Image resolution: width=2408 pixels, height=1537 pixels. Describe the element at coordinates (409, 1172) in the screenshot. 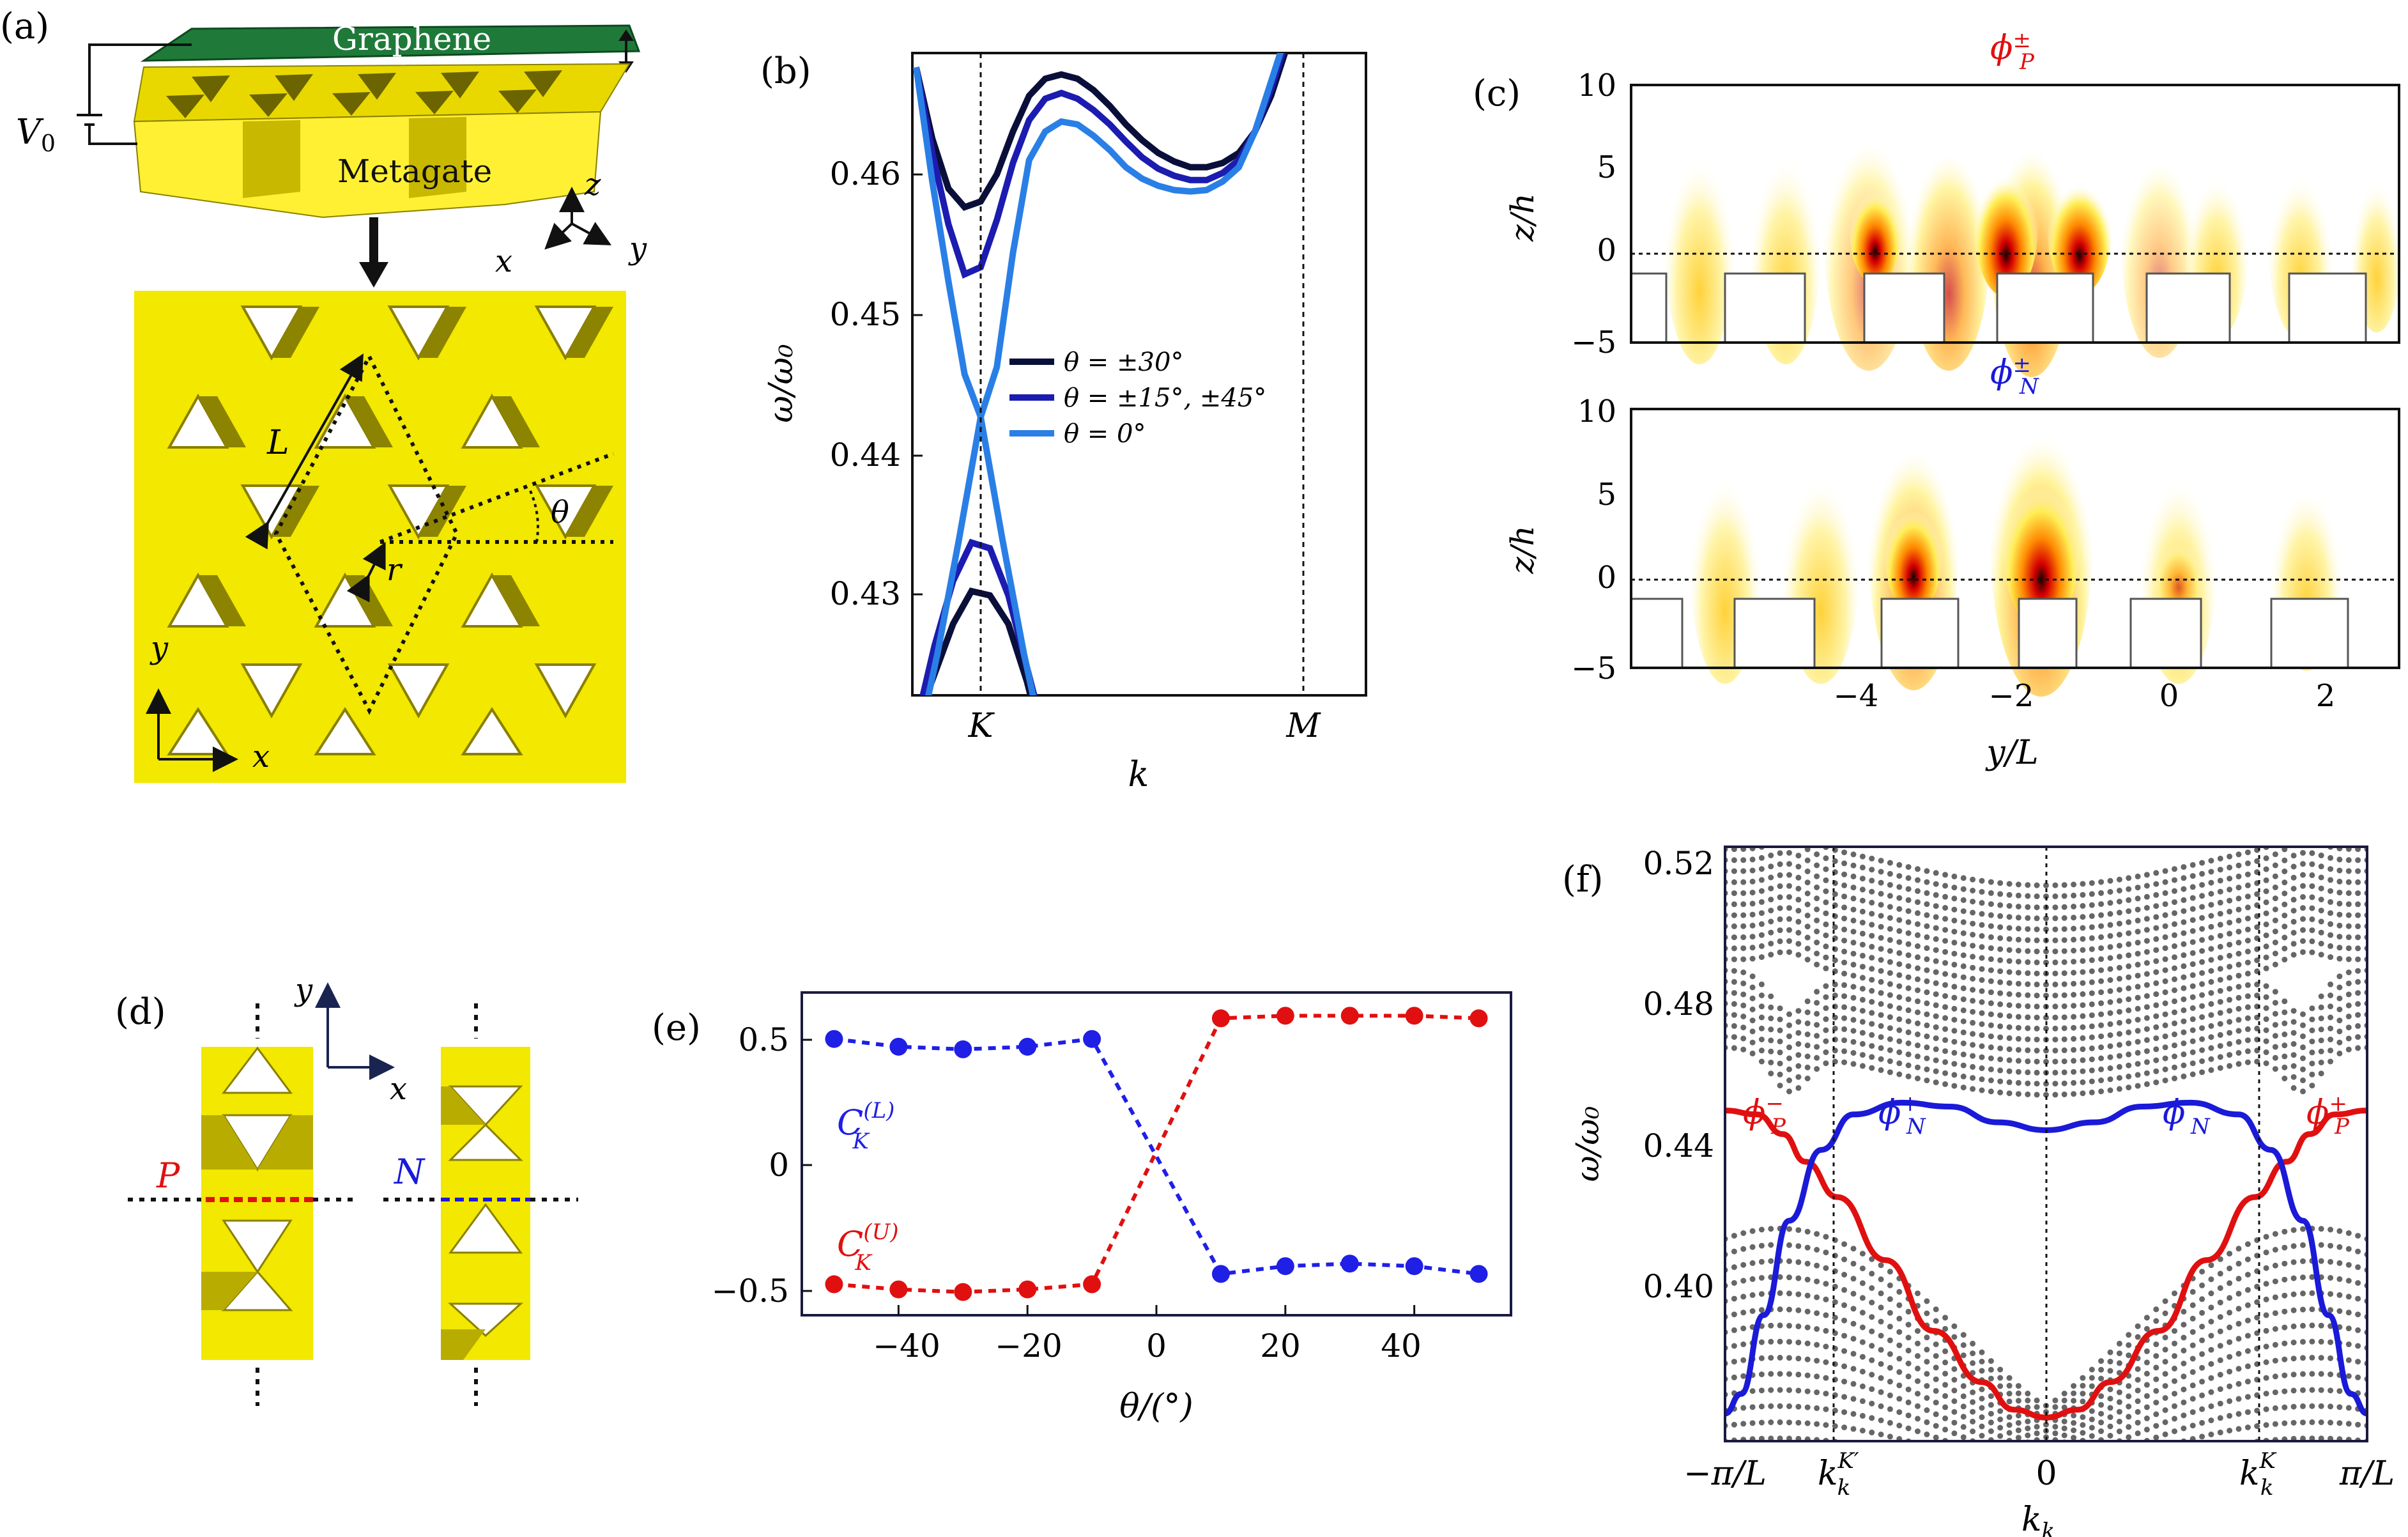

I see `d-right-label: N` at that location.